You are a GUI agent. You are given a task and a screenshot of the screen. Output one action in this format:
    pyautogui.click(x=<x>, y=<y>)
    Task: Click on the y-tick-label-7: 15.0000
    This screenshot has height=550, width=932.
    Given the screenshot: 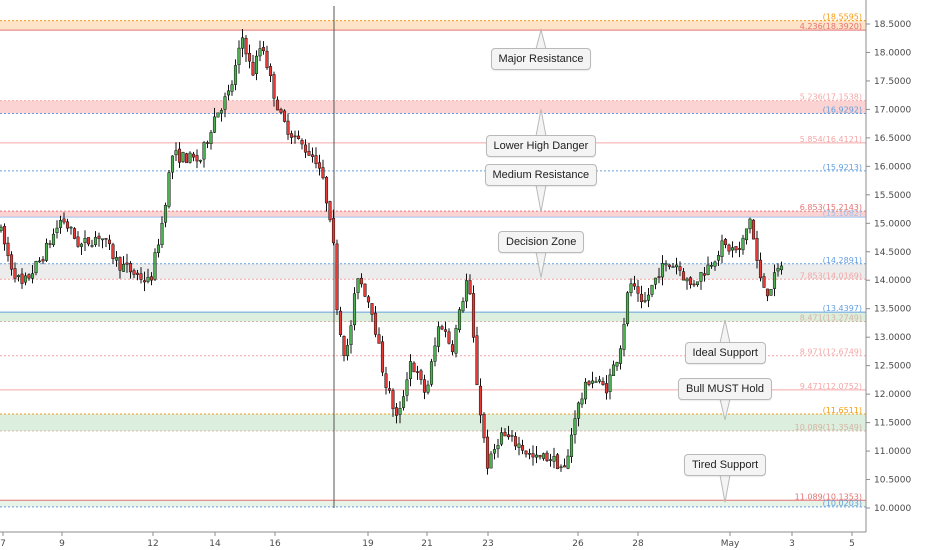 What is the action you would take?
    pyautogui.click(x=892, y=224)
    